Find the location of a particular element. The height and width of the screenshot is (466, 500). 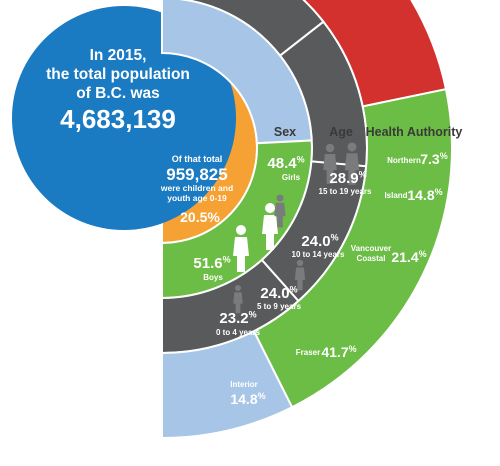

header-health-authority: Health Authority is located at coordinates (414, 132).